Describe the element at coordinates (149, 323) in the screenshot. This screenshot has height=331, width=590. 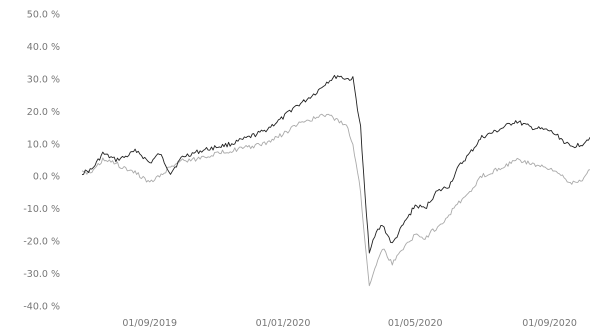
I see `x-tick-label: 01/09/2019` at that location.